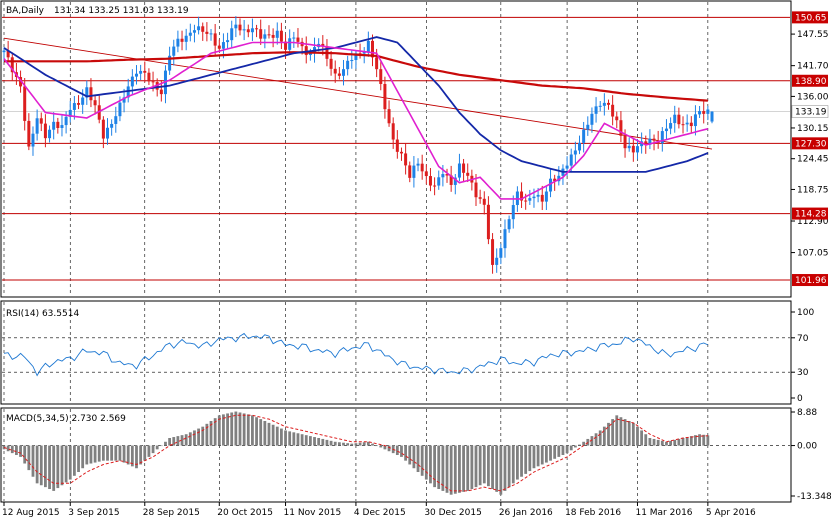 This screenshot has width=831, height=520. I want to click on level-tag-label: 127.30, so click(811, 144).